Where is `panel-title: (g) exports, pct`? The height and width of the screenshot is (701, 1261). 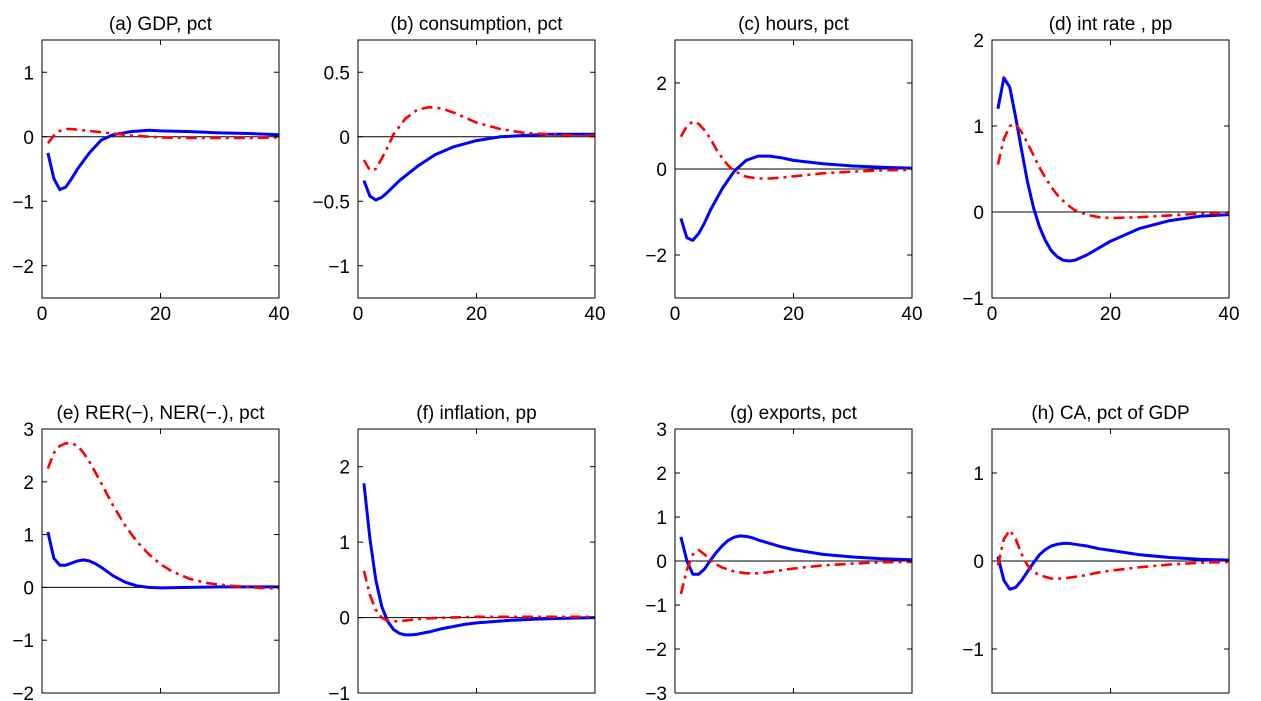 panel-title: (g) exports, pct is located at coordinates (793, 413).